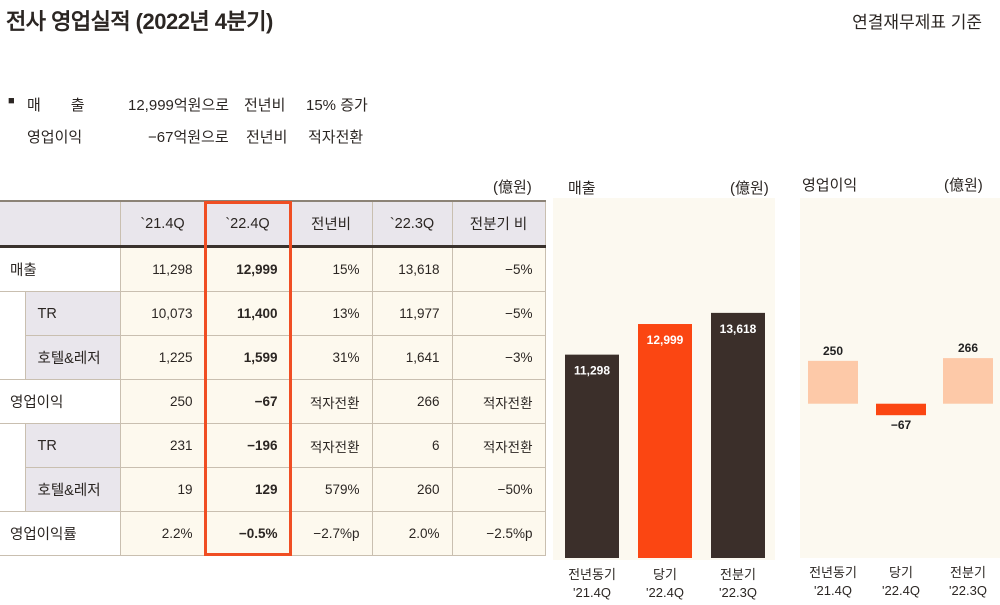 This screenshot has width=1000, height=605. What do you see at coordinates (162, 269) in the screenshot?
I see `table-cell: 11,298` at bounding box center [162, 269].